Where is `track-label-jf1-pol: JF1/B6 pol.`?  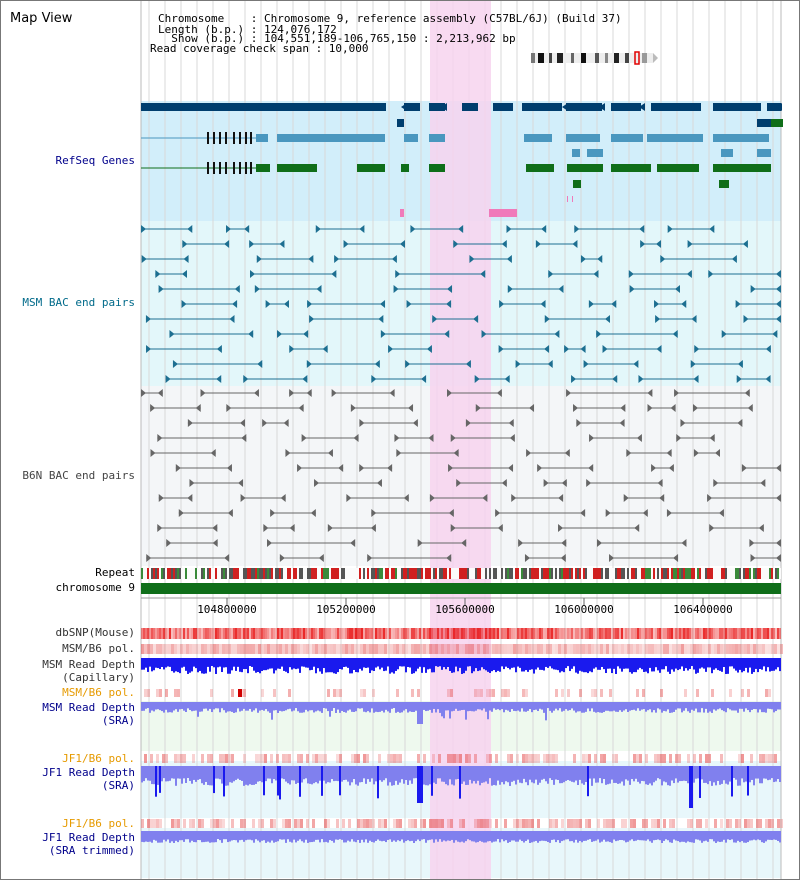
track-label-jf1-pol: JF1/B6 pol. is located at coordinates (98, 758).